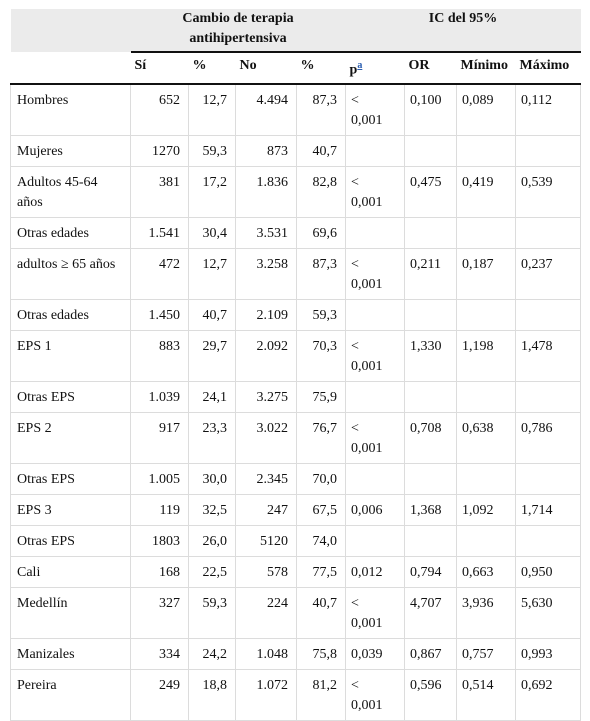 The height and width of the screenshot is (721, 590). Describe the element at coordinates (431, 612) in the screenshot. I see `cell: 4,707` at that location.